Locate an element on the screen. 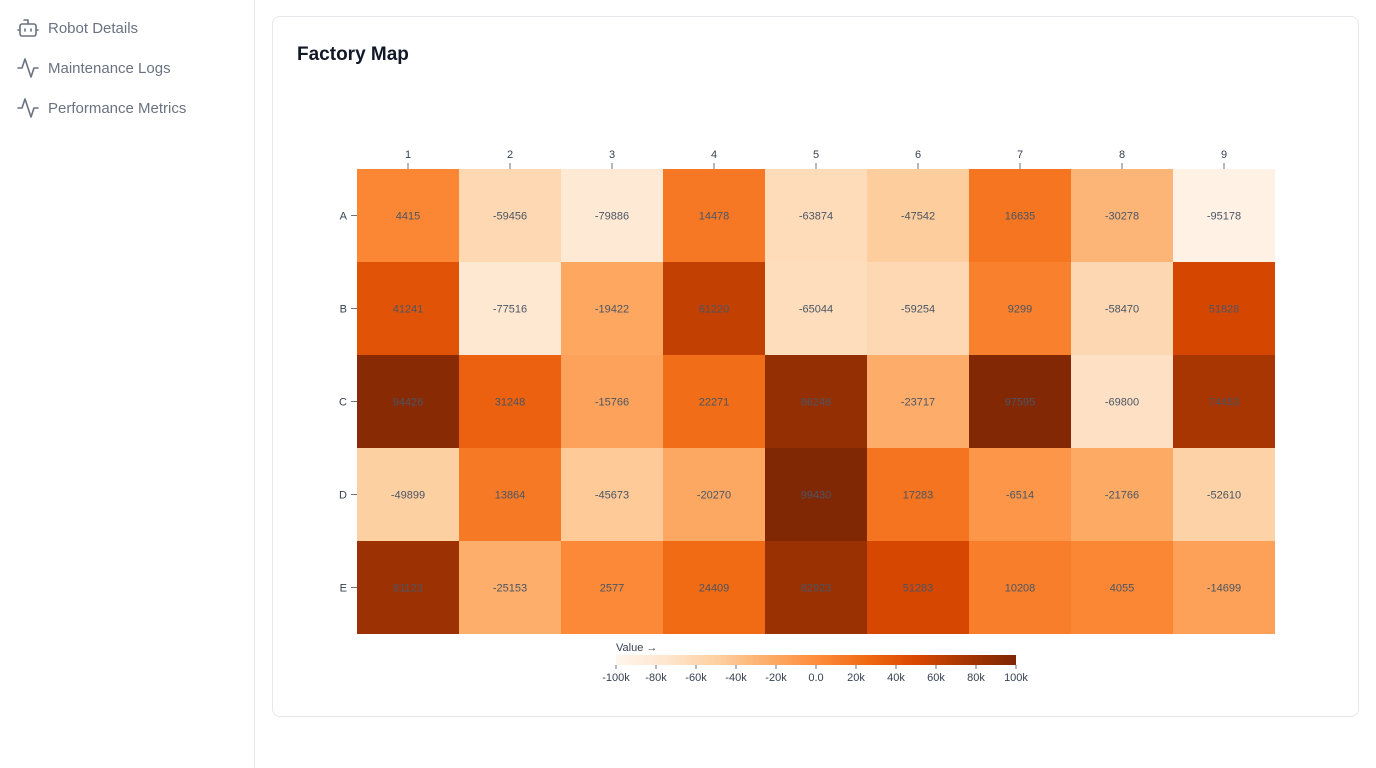 The height and width of the screenshot is (768, 1376). cell-value-label: -77516 is located at coordinates (510, 310).